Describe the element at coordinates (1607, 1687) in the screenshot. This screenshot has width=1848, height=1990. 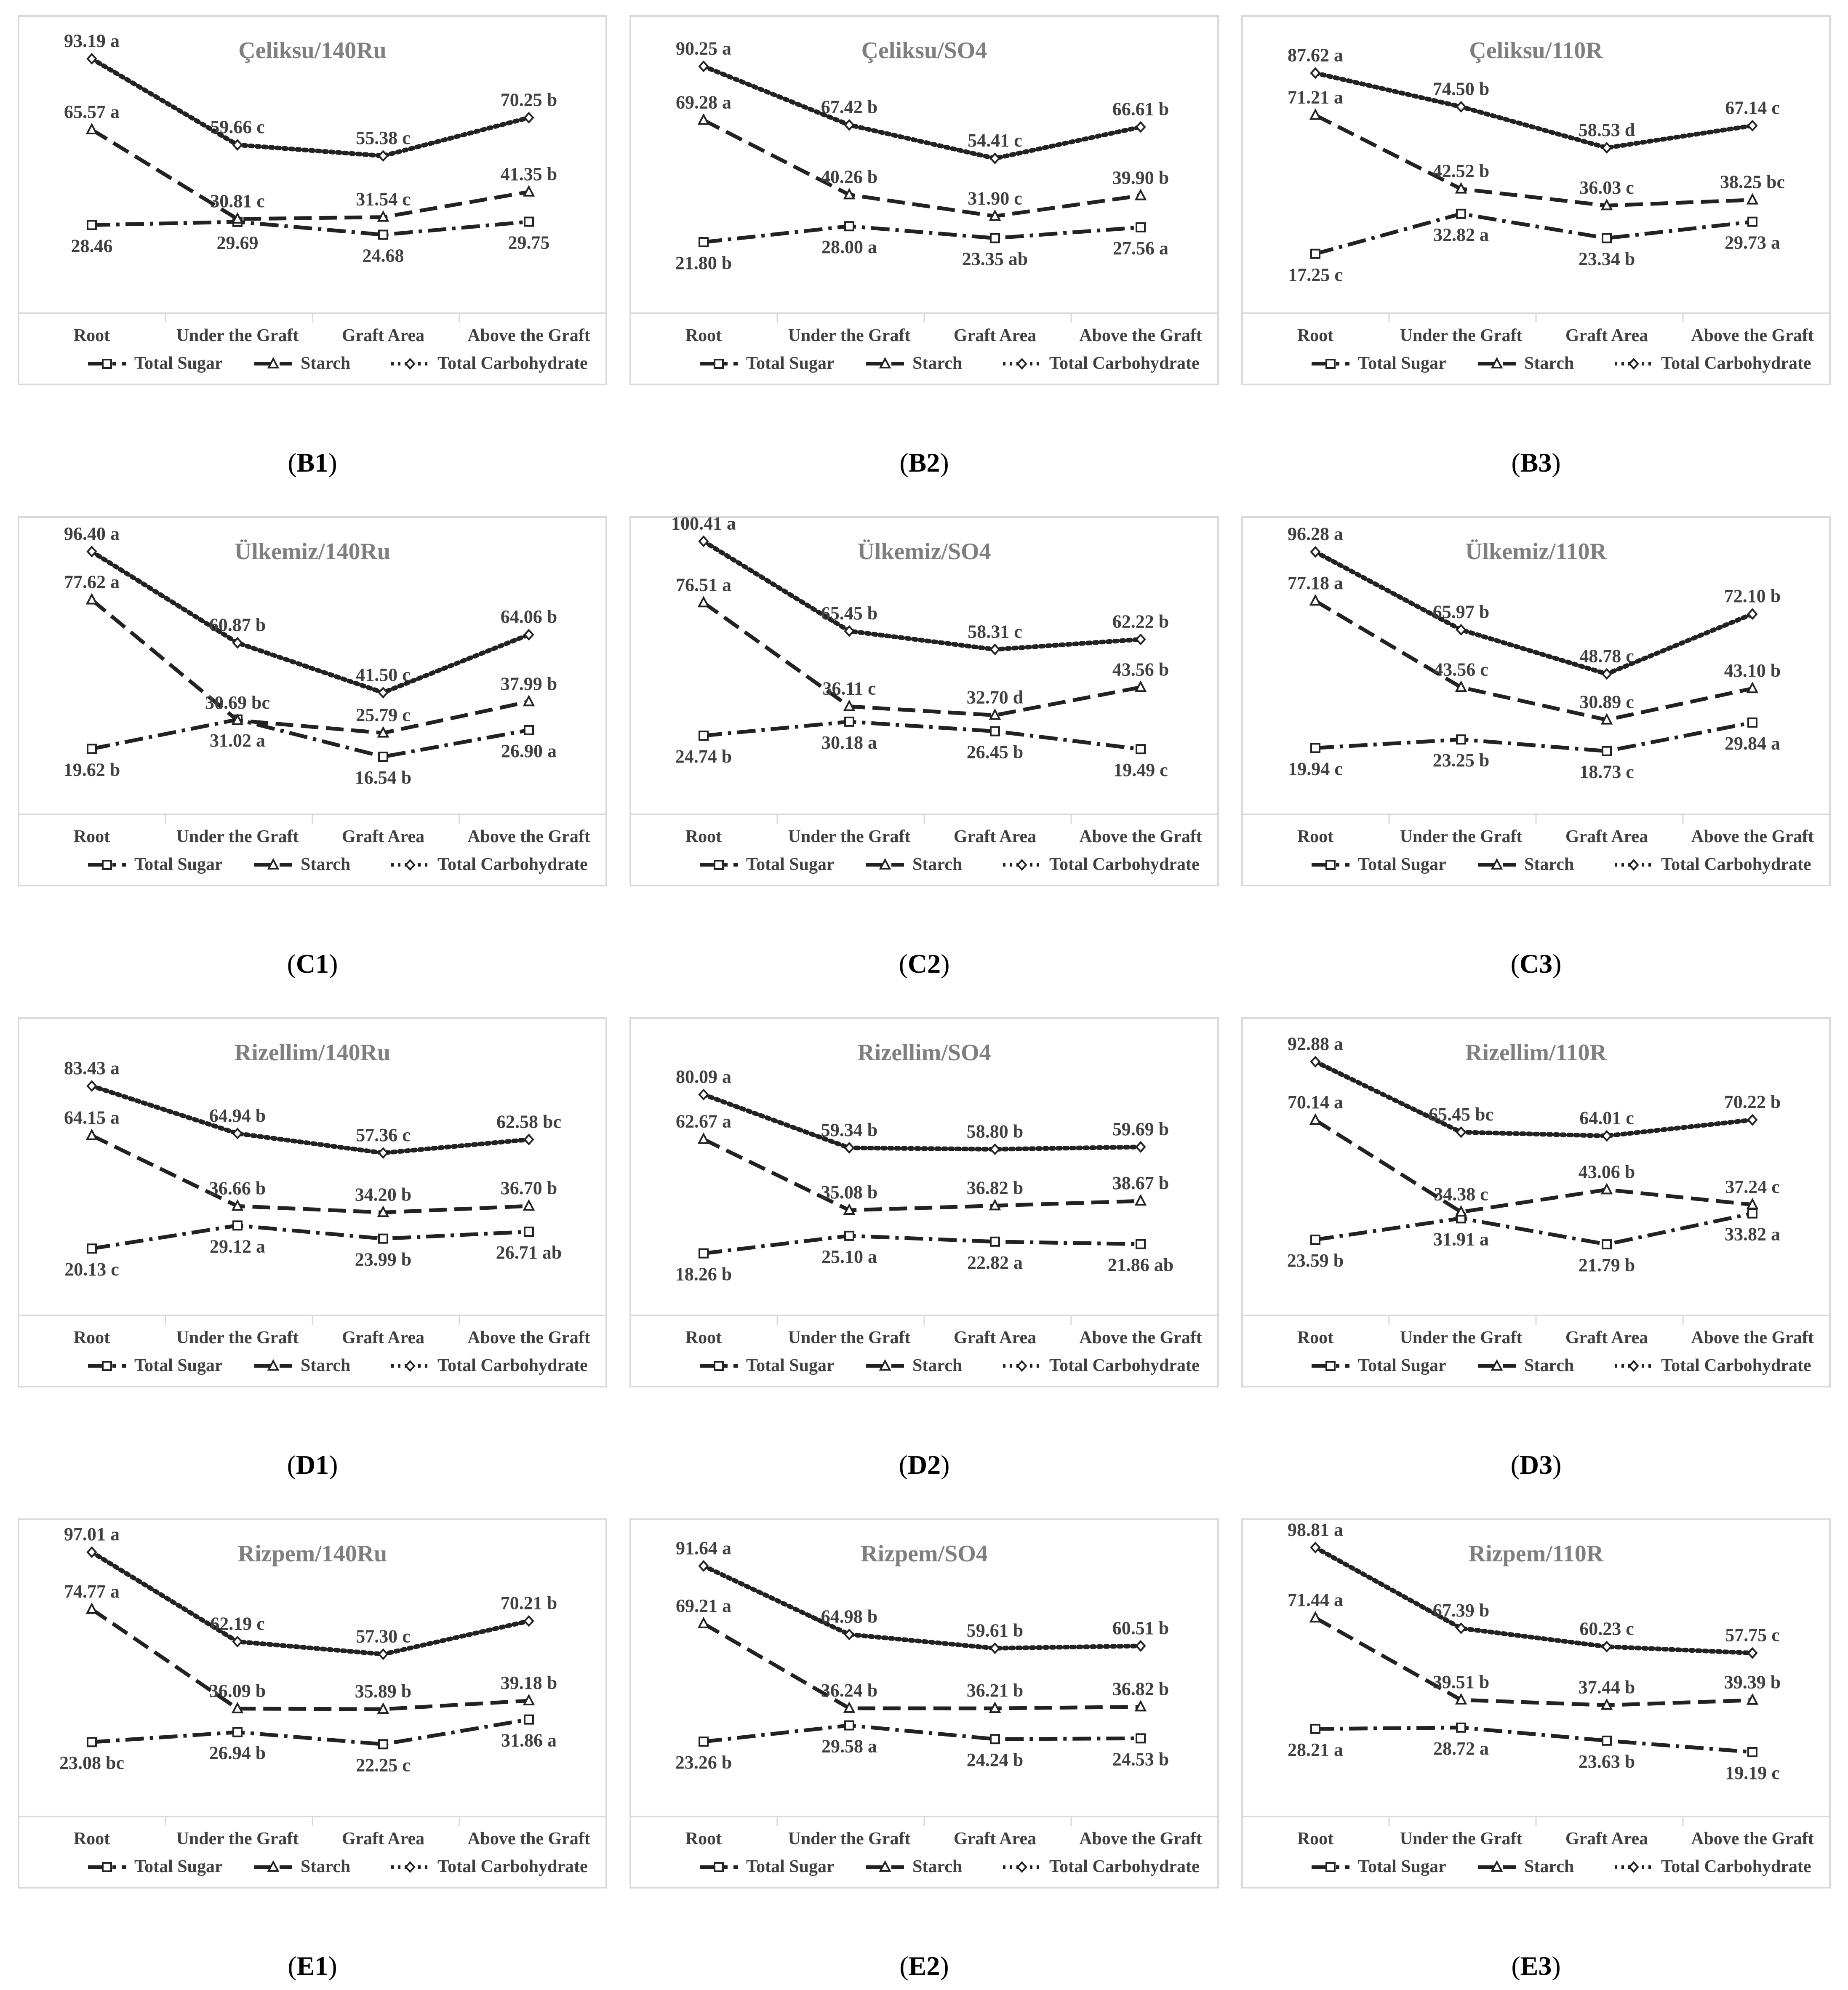
I see `data-label-starch: 37.44 b` at that location.